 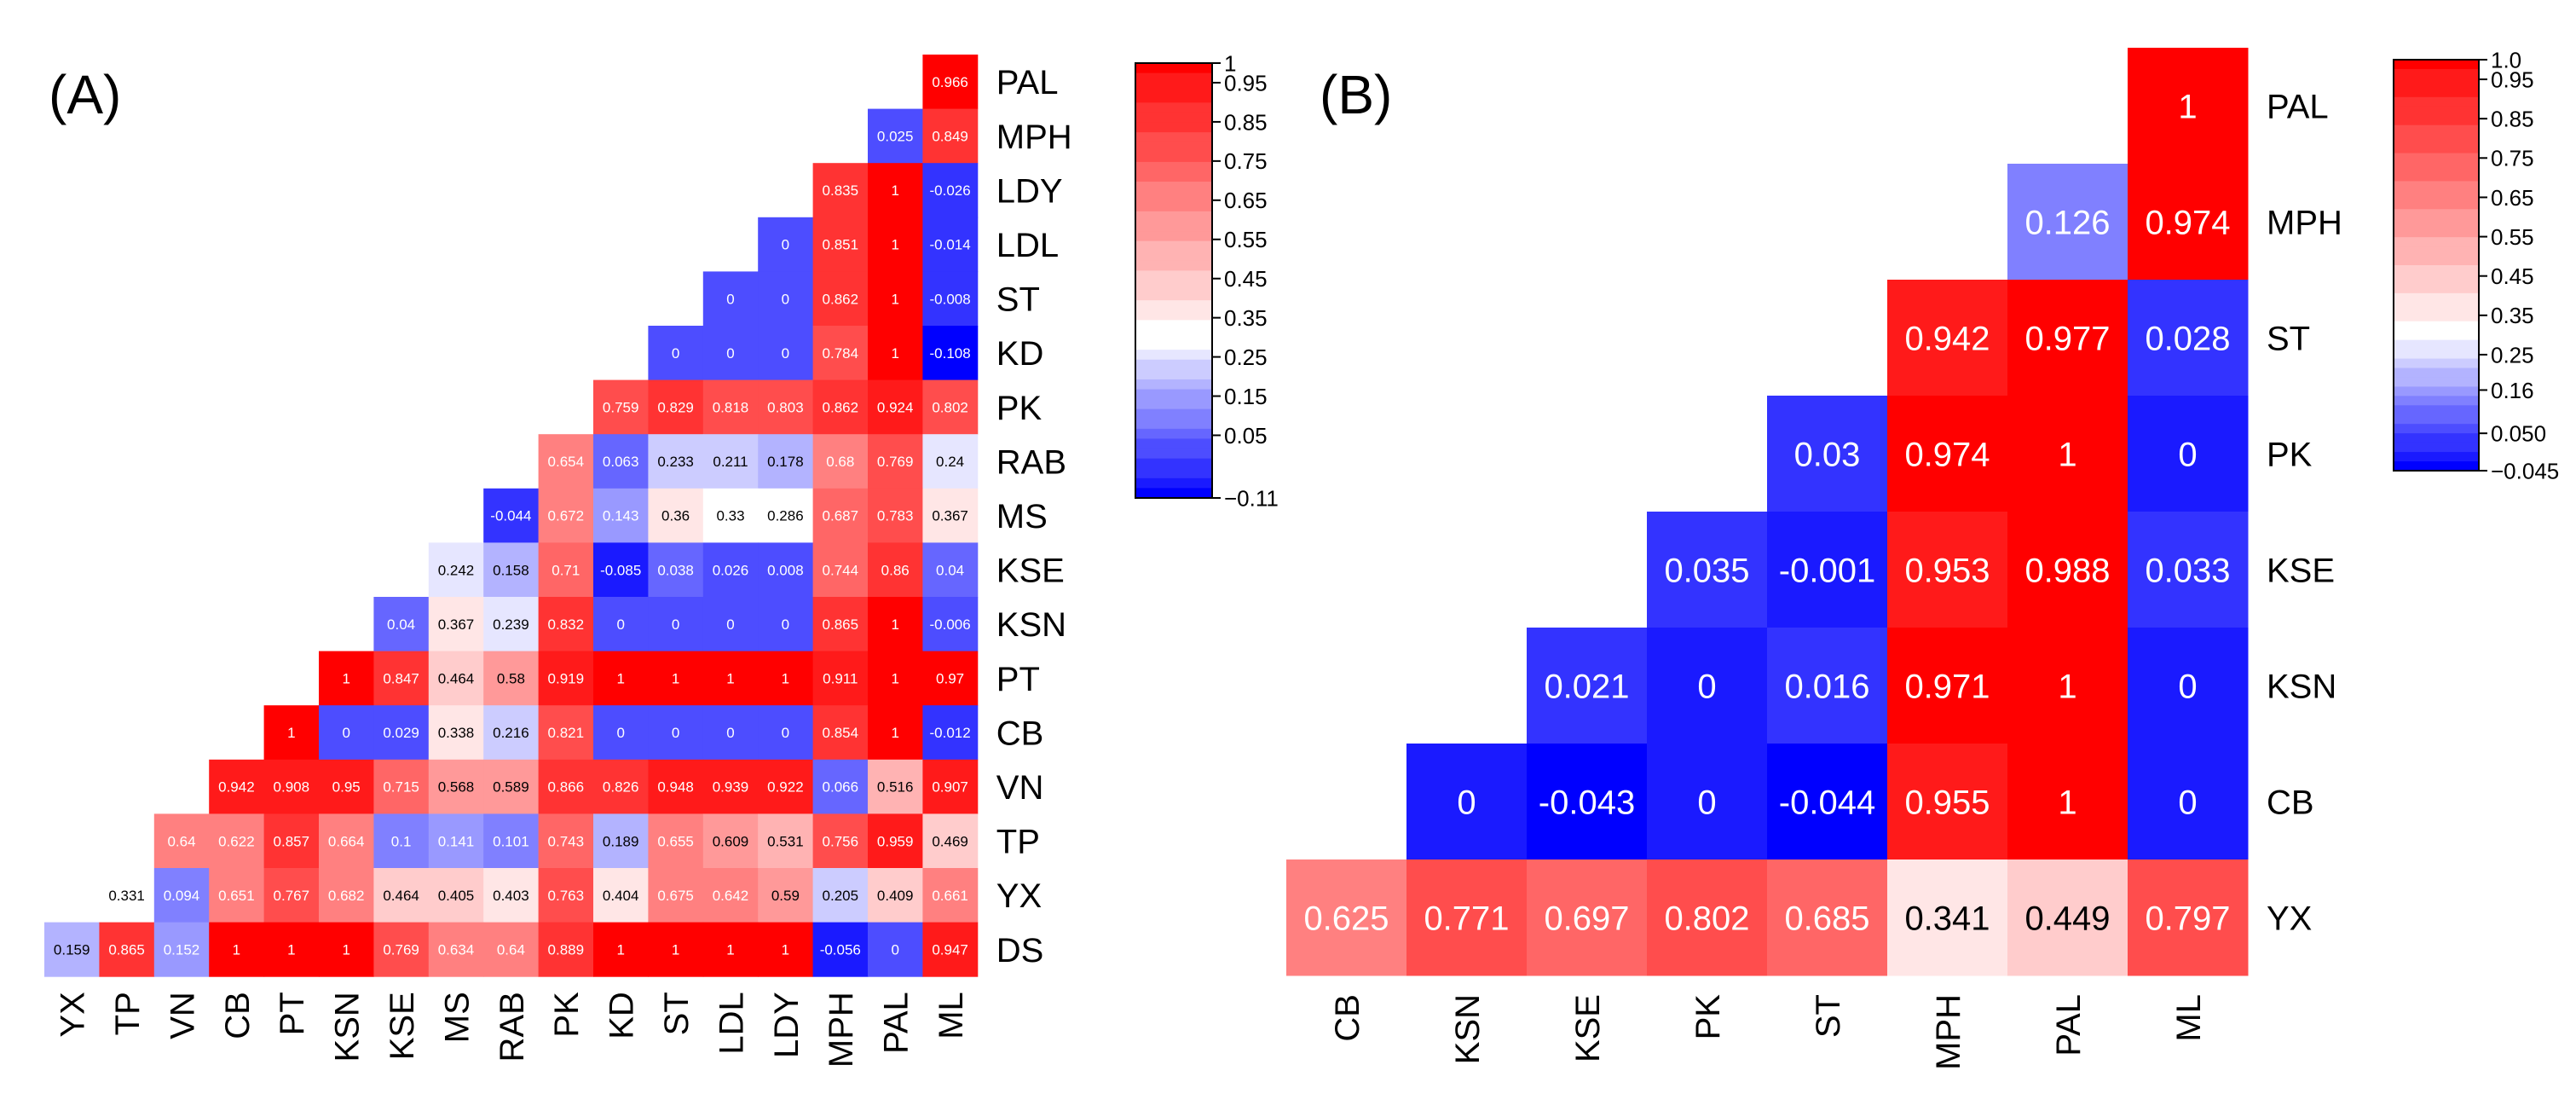 I want to click on colorbar-tick-label: 0.35, so click(x=1246, y=318).